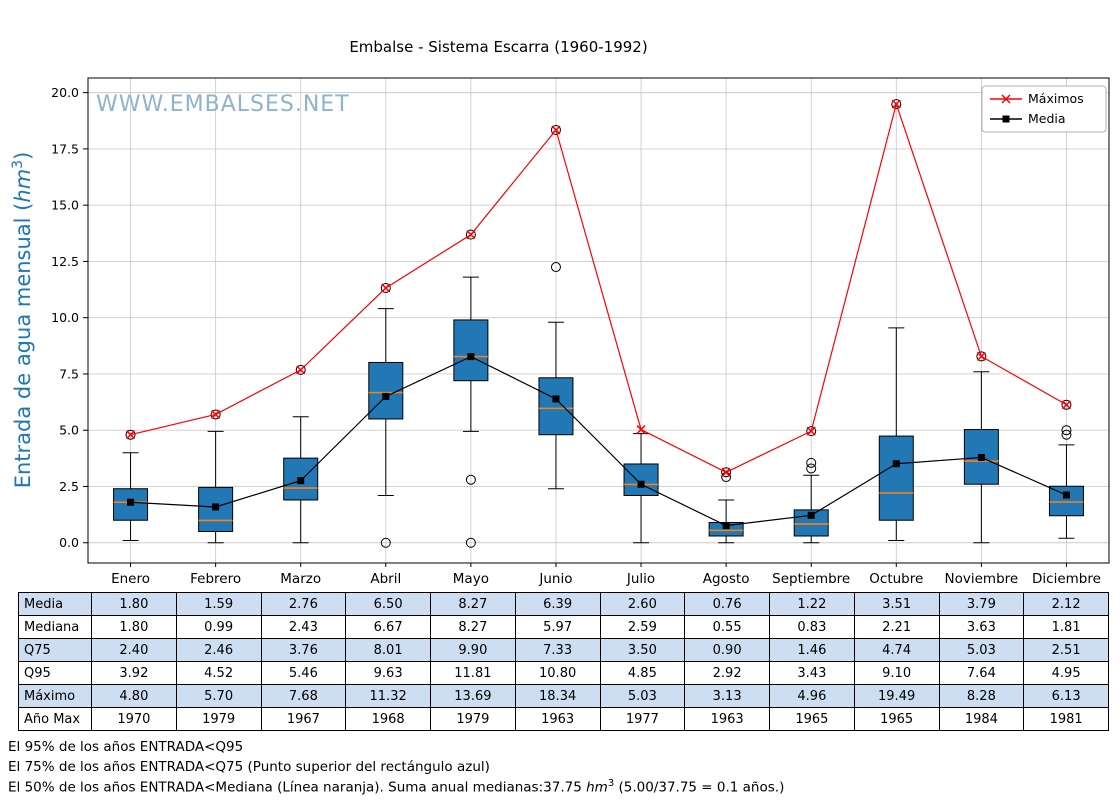 This screenshot has width=1120, height=810. I want to click on table-cell: 5.97, so click(557, 627).